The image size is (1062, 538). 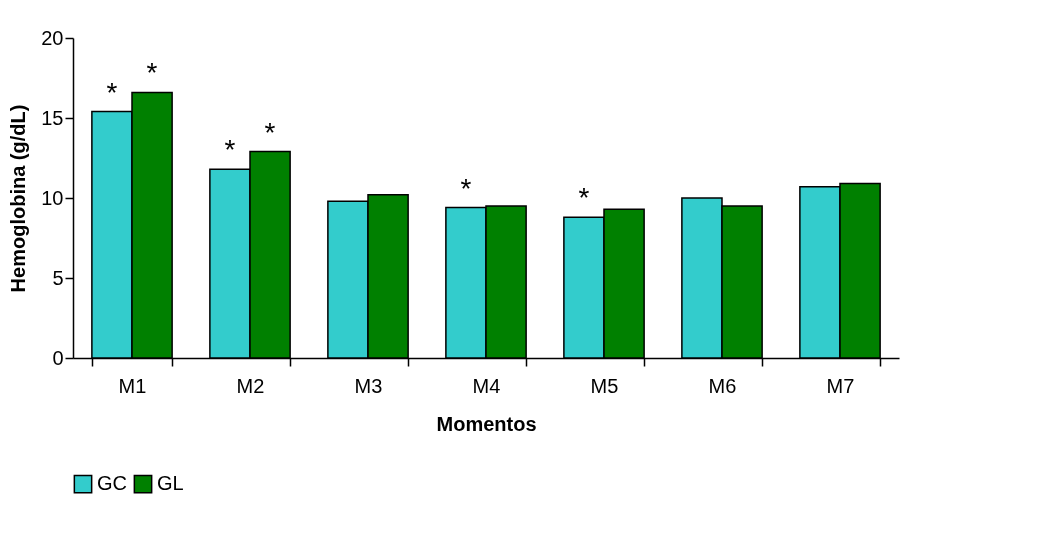 What do you see at coordinates (170, 483) in the screenshot?
I see `legend-label: GL` at bounding box center [170, 483].